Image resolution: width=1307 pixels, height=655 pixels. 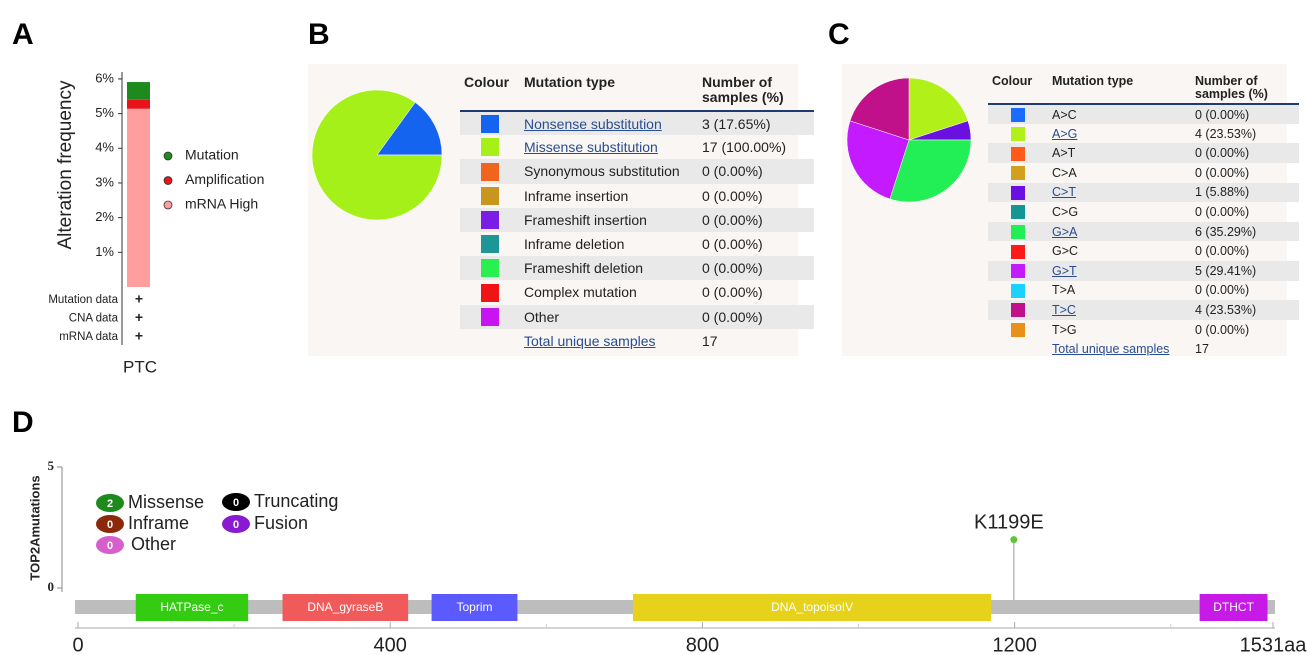 I want to click on legend-label: Other, so click(x=153, y=544).